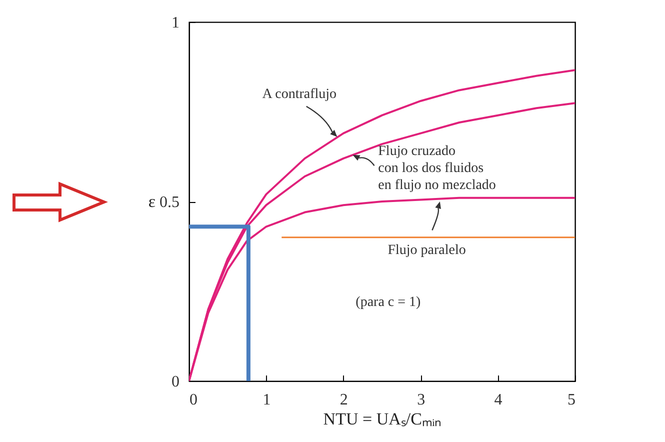 The image size is (665, 442). I want to click on y-tick-label: 0, so click(176, 382).